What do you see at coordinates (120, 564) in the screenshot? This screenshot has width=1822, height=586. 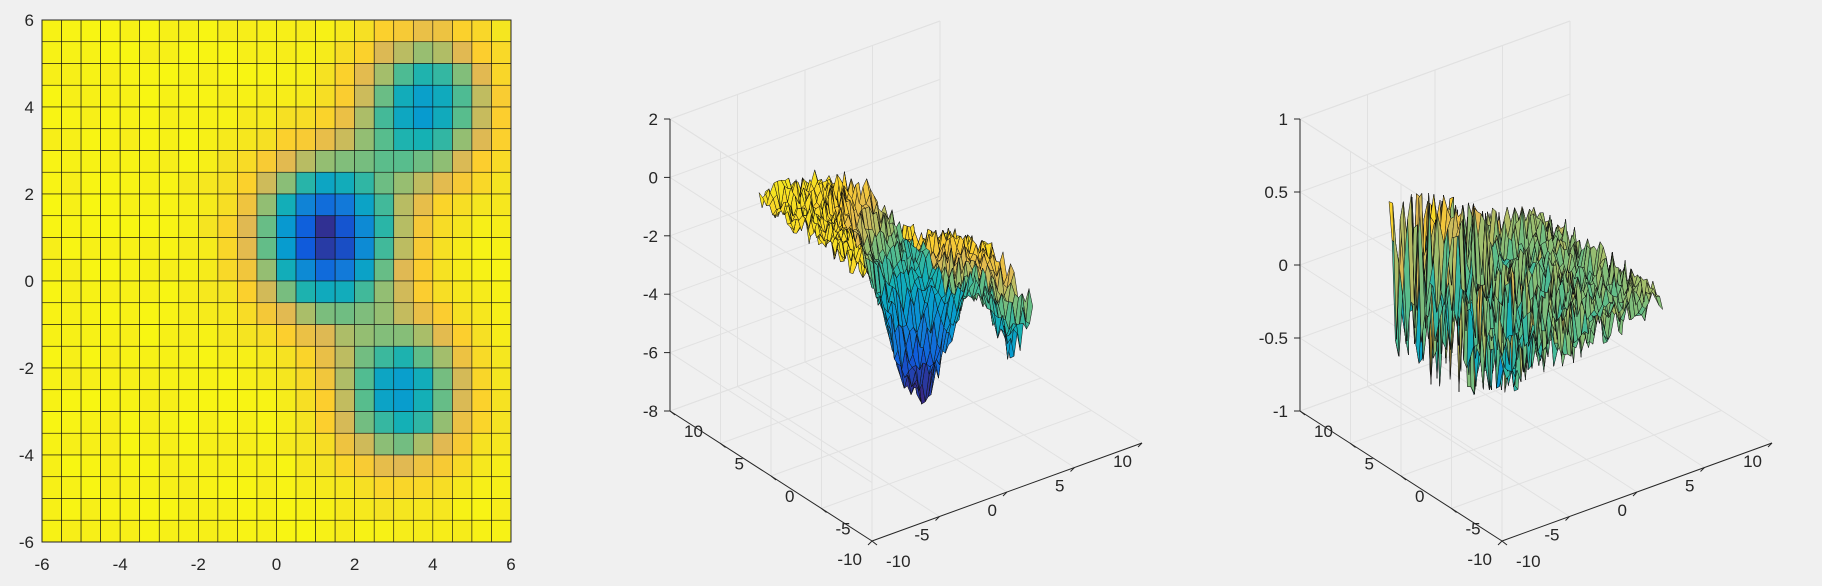 I see `x-tick-label: -4` at bounding box center [120, 564].